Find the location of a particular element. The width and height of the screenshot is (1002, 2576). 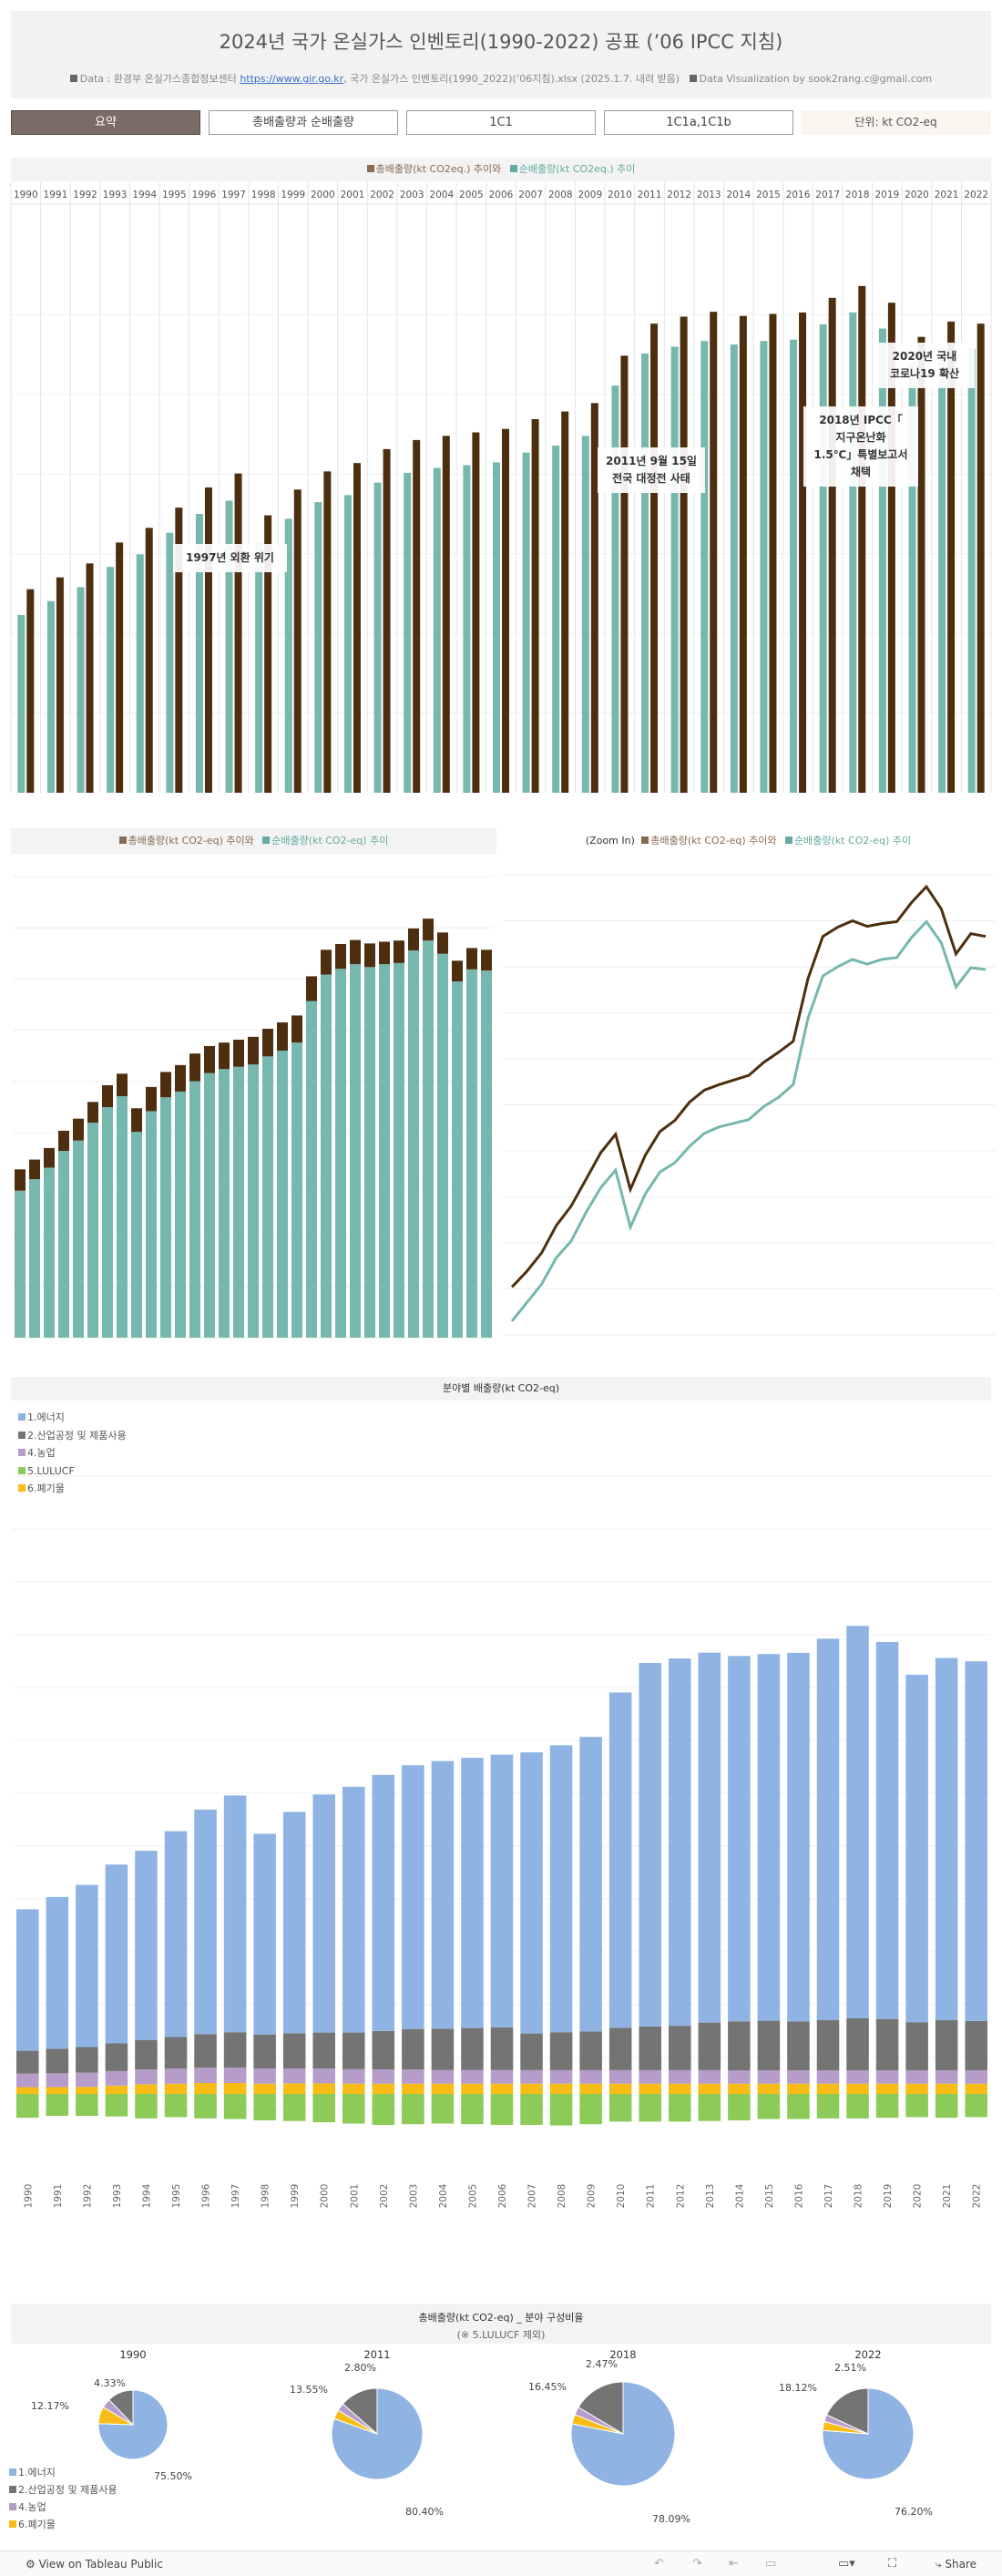

chart3-legend-total: 총배출량(kt CO2-eq) 추이와 is located at coordinates (713, 841).